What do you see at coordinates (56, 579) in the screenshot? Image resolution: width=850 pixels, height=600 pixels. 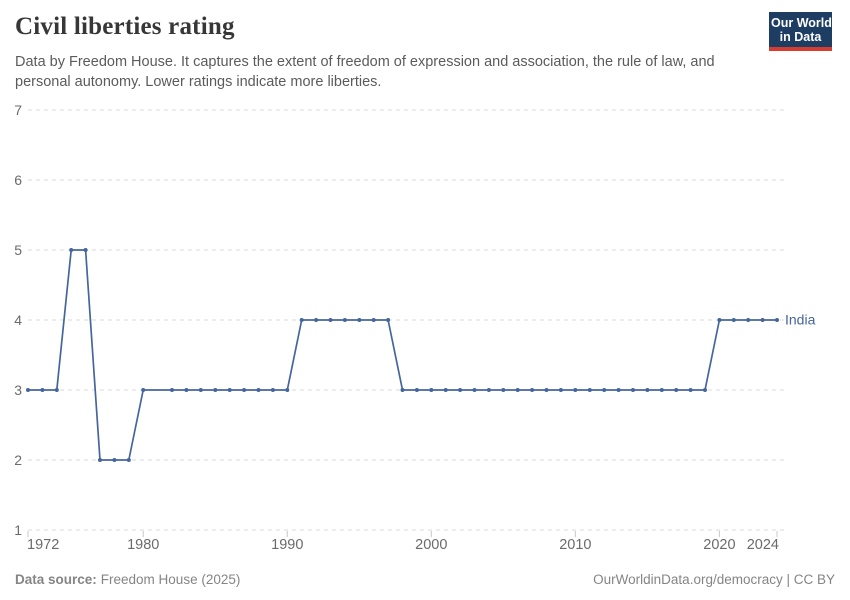 I see `data-source-label: Data source:` at bounding box center [56, 579].